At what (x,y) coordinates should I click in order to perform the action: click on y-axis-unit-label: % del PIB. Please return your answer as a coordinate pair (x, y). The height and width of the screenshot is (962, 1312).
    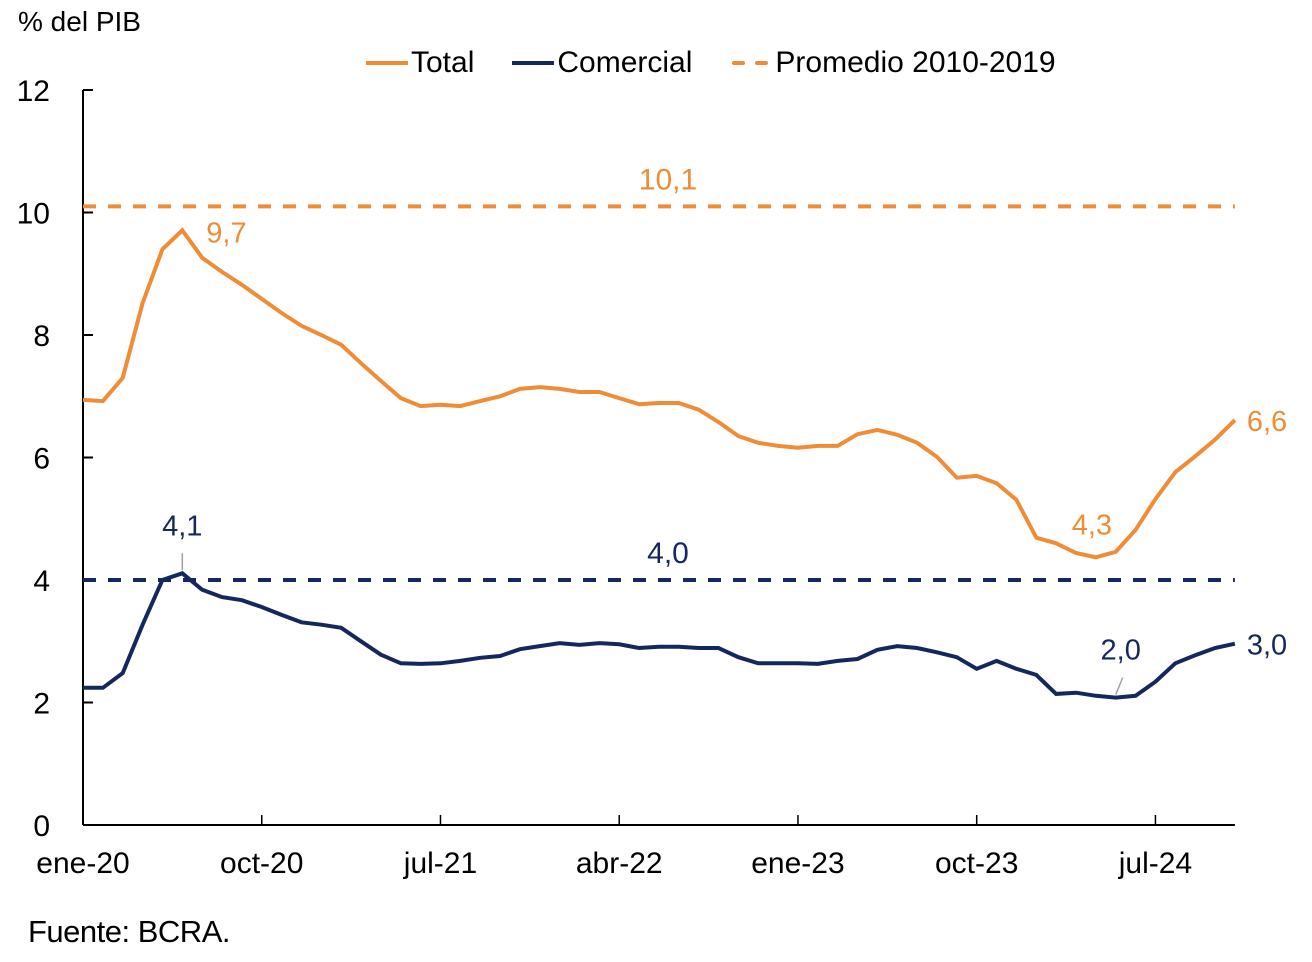
    Looking at the image, I should click on (79, 21).